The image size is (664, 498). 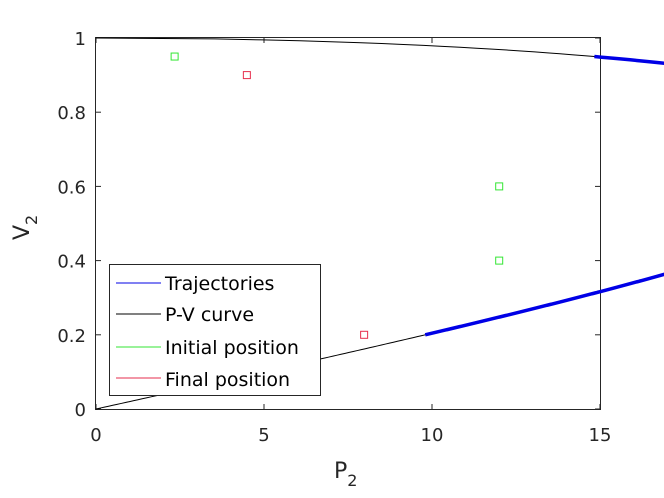 What do you see at coordinates (263, 435) in the screenshot?
I see `x-tick-label: 5` at bounding box center [263, 435].